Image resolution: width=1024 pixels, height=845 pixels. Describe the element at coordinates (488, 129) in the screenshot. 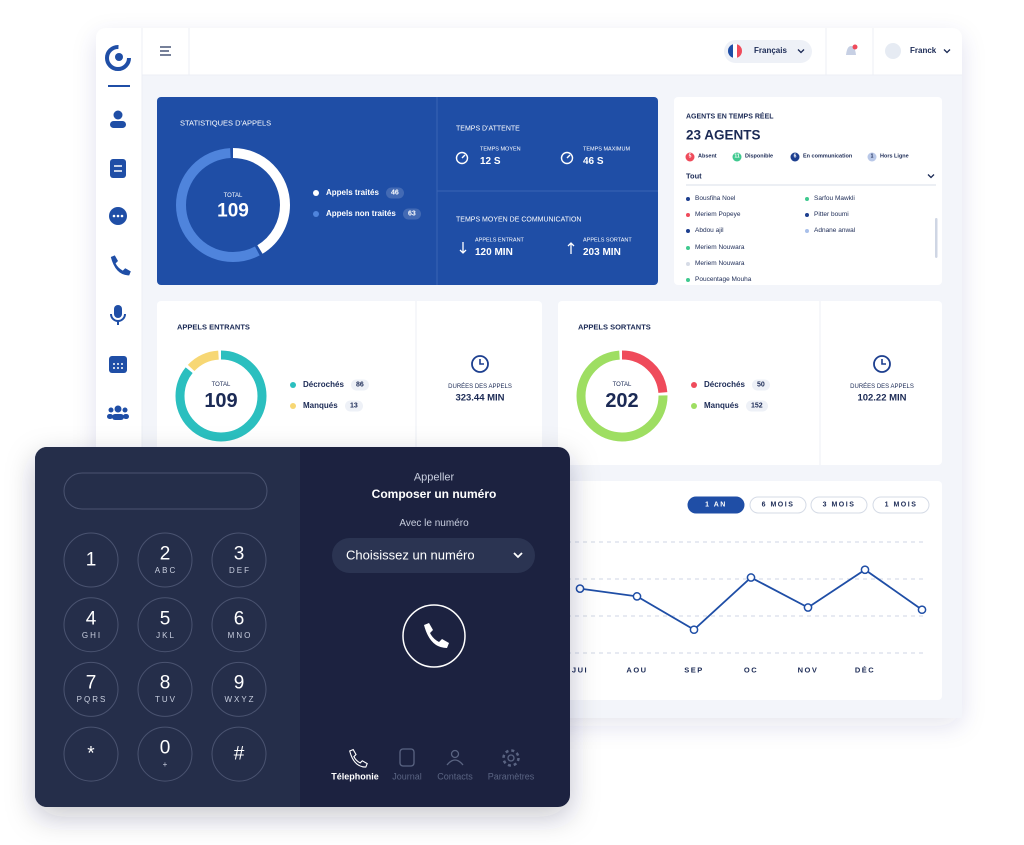

I see `card-title: TEMPS D'ATTENTE` at that location.